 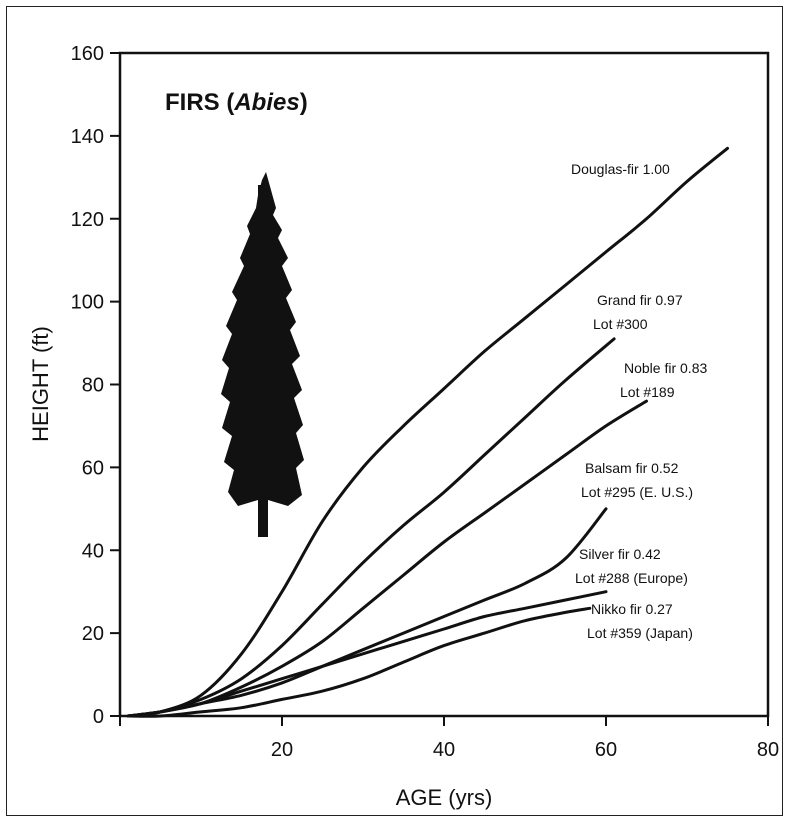 What do you see at coordinates (87, 220) in the screenshot?
I see `y-tick-label: 120` at bounding box center [87, 220].